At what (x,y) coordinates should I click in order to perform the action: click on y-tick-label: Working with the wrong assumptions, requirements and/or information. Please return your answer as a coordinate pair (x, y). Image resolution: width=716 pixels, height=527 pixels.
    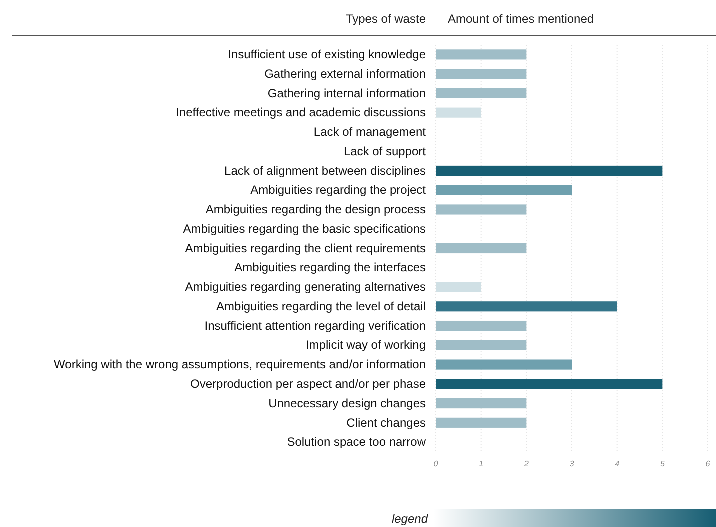
    Looking at the image, I should click on (240, 365).